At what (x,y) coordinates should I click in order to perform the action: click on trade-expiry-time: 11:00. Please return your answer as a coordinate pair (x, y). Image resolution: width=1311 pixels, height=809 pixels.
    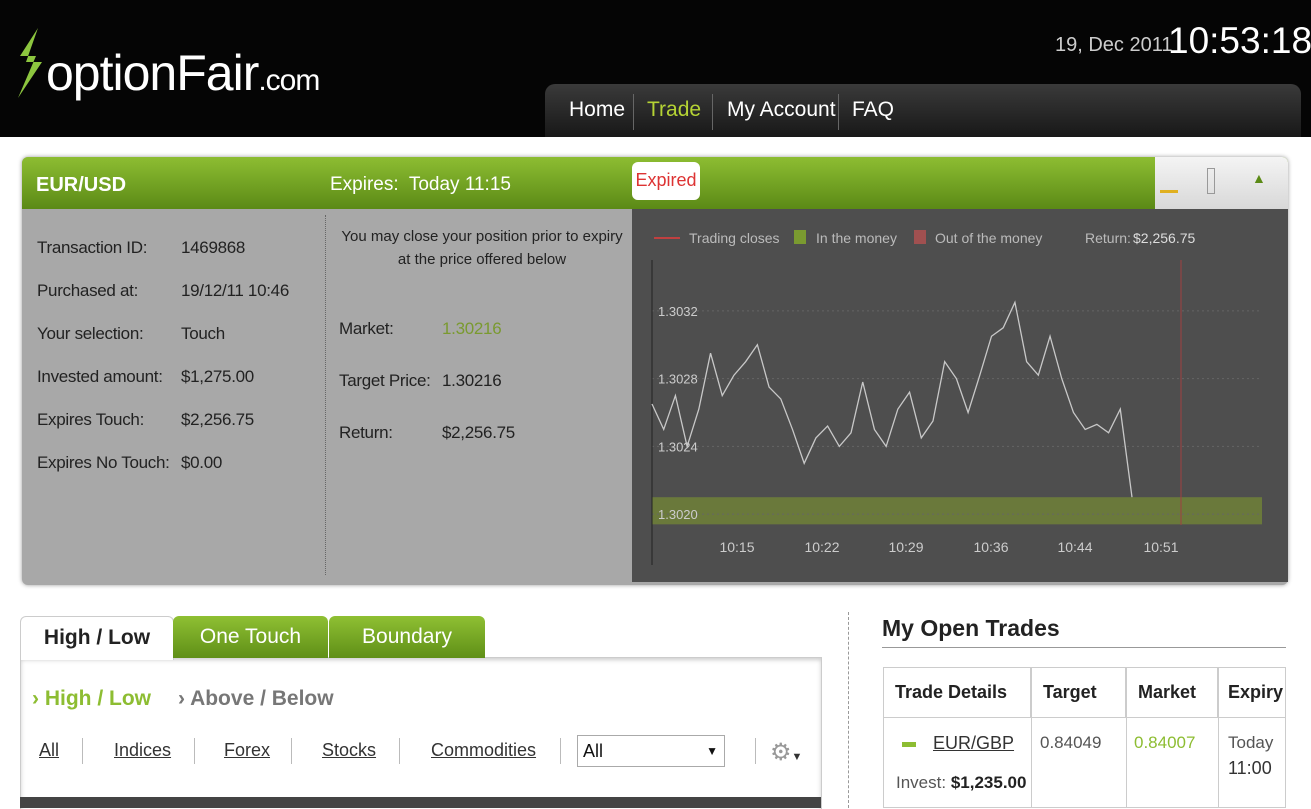
    Looking at the image, I should click on (1250, 768).